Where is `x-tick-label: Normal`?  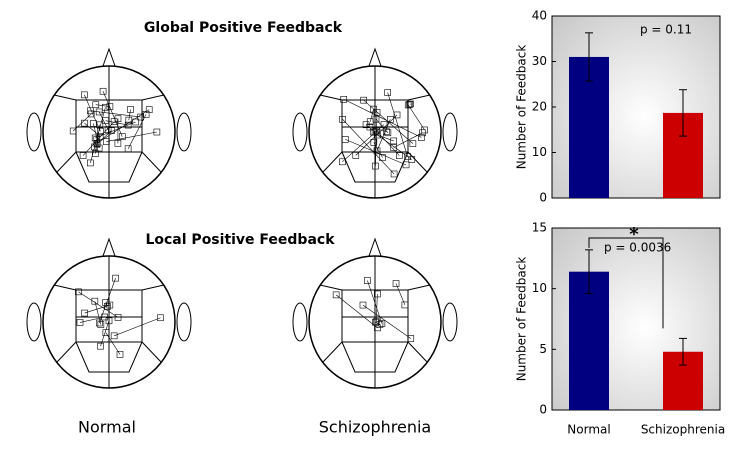
x-tick-label: Normal is located at coordinates (588, 430).